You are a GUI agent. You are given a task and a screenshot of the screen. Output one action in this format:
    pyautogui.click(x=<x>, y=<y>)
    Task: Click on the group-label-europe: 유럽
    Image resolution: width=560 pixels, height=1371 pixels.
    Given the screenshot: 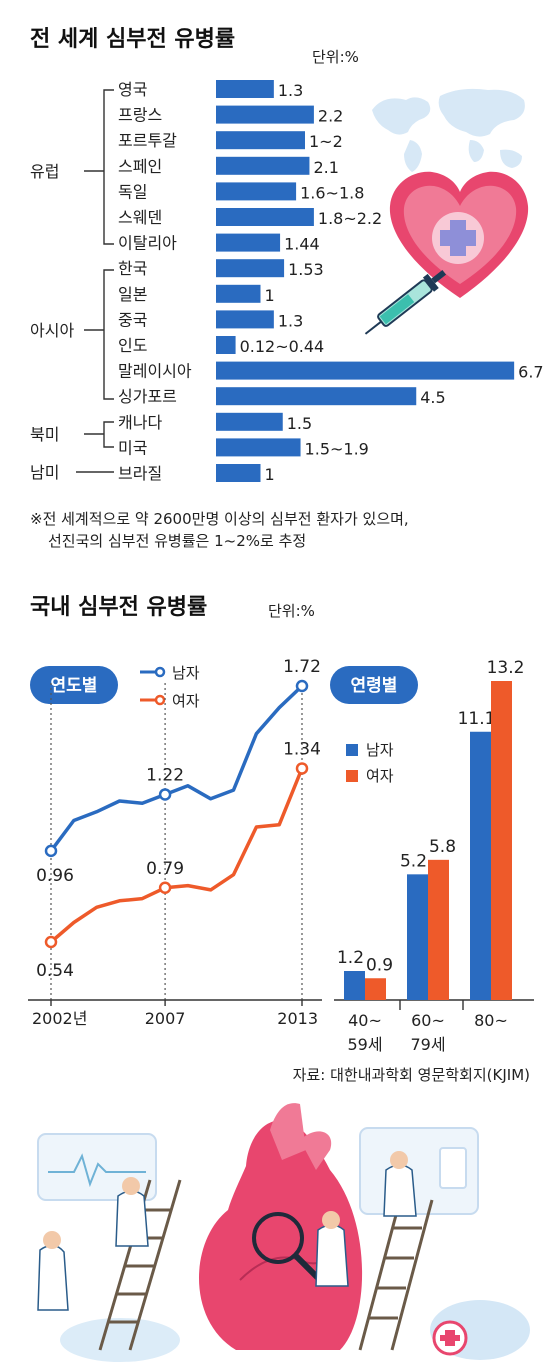 What is the action you would take?
    pyautogui.click(x=44, y=171)
    